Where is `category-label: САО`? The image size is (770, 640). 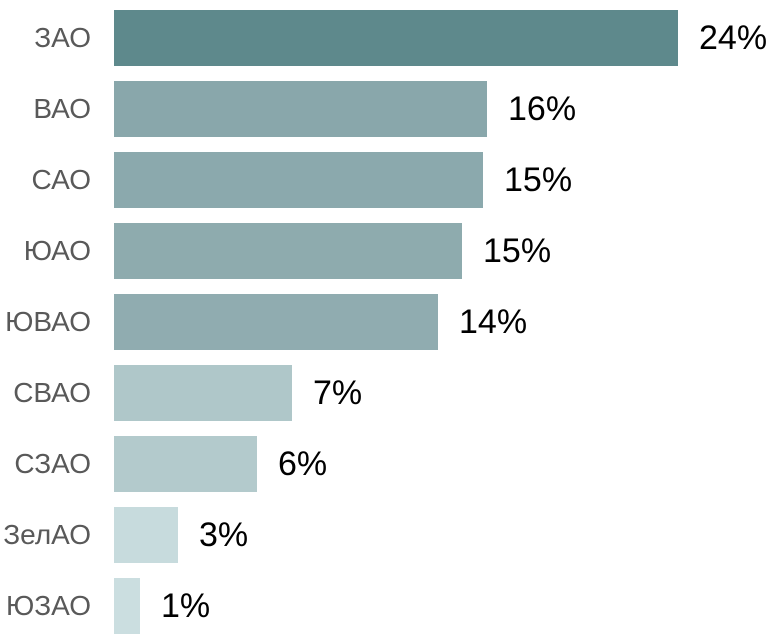
category-label: САО is located at coordinates (61, 179).